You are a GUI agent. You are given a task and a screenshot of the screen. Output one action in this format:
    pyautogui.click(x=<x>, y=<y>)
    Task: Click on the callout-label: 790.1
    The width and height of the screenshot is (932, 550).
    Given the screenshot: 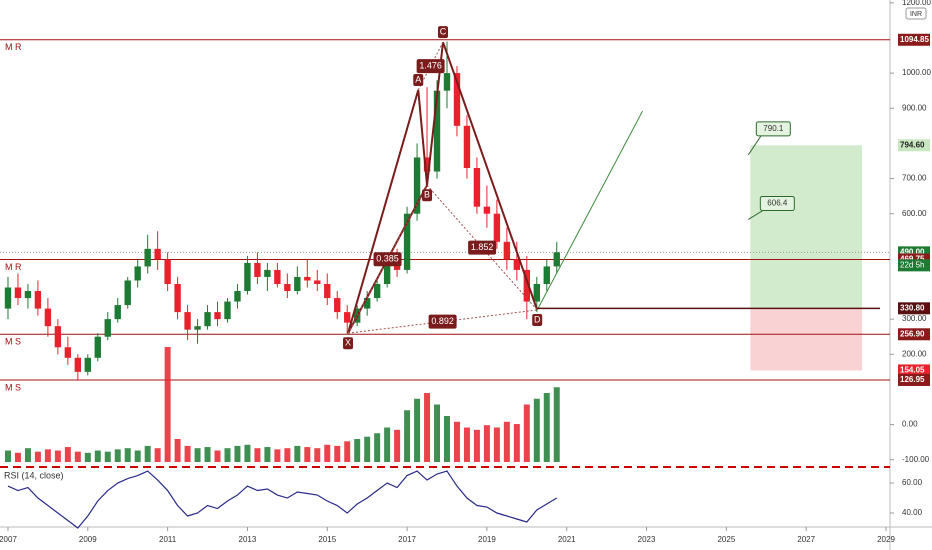 What is the action you would take?
    pyautogui.click(x=773, y=128)
    